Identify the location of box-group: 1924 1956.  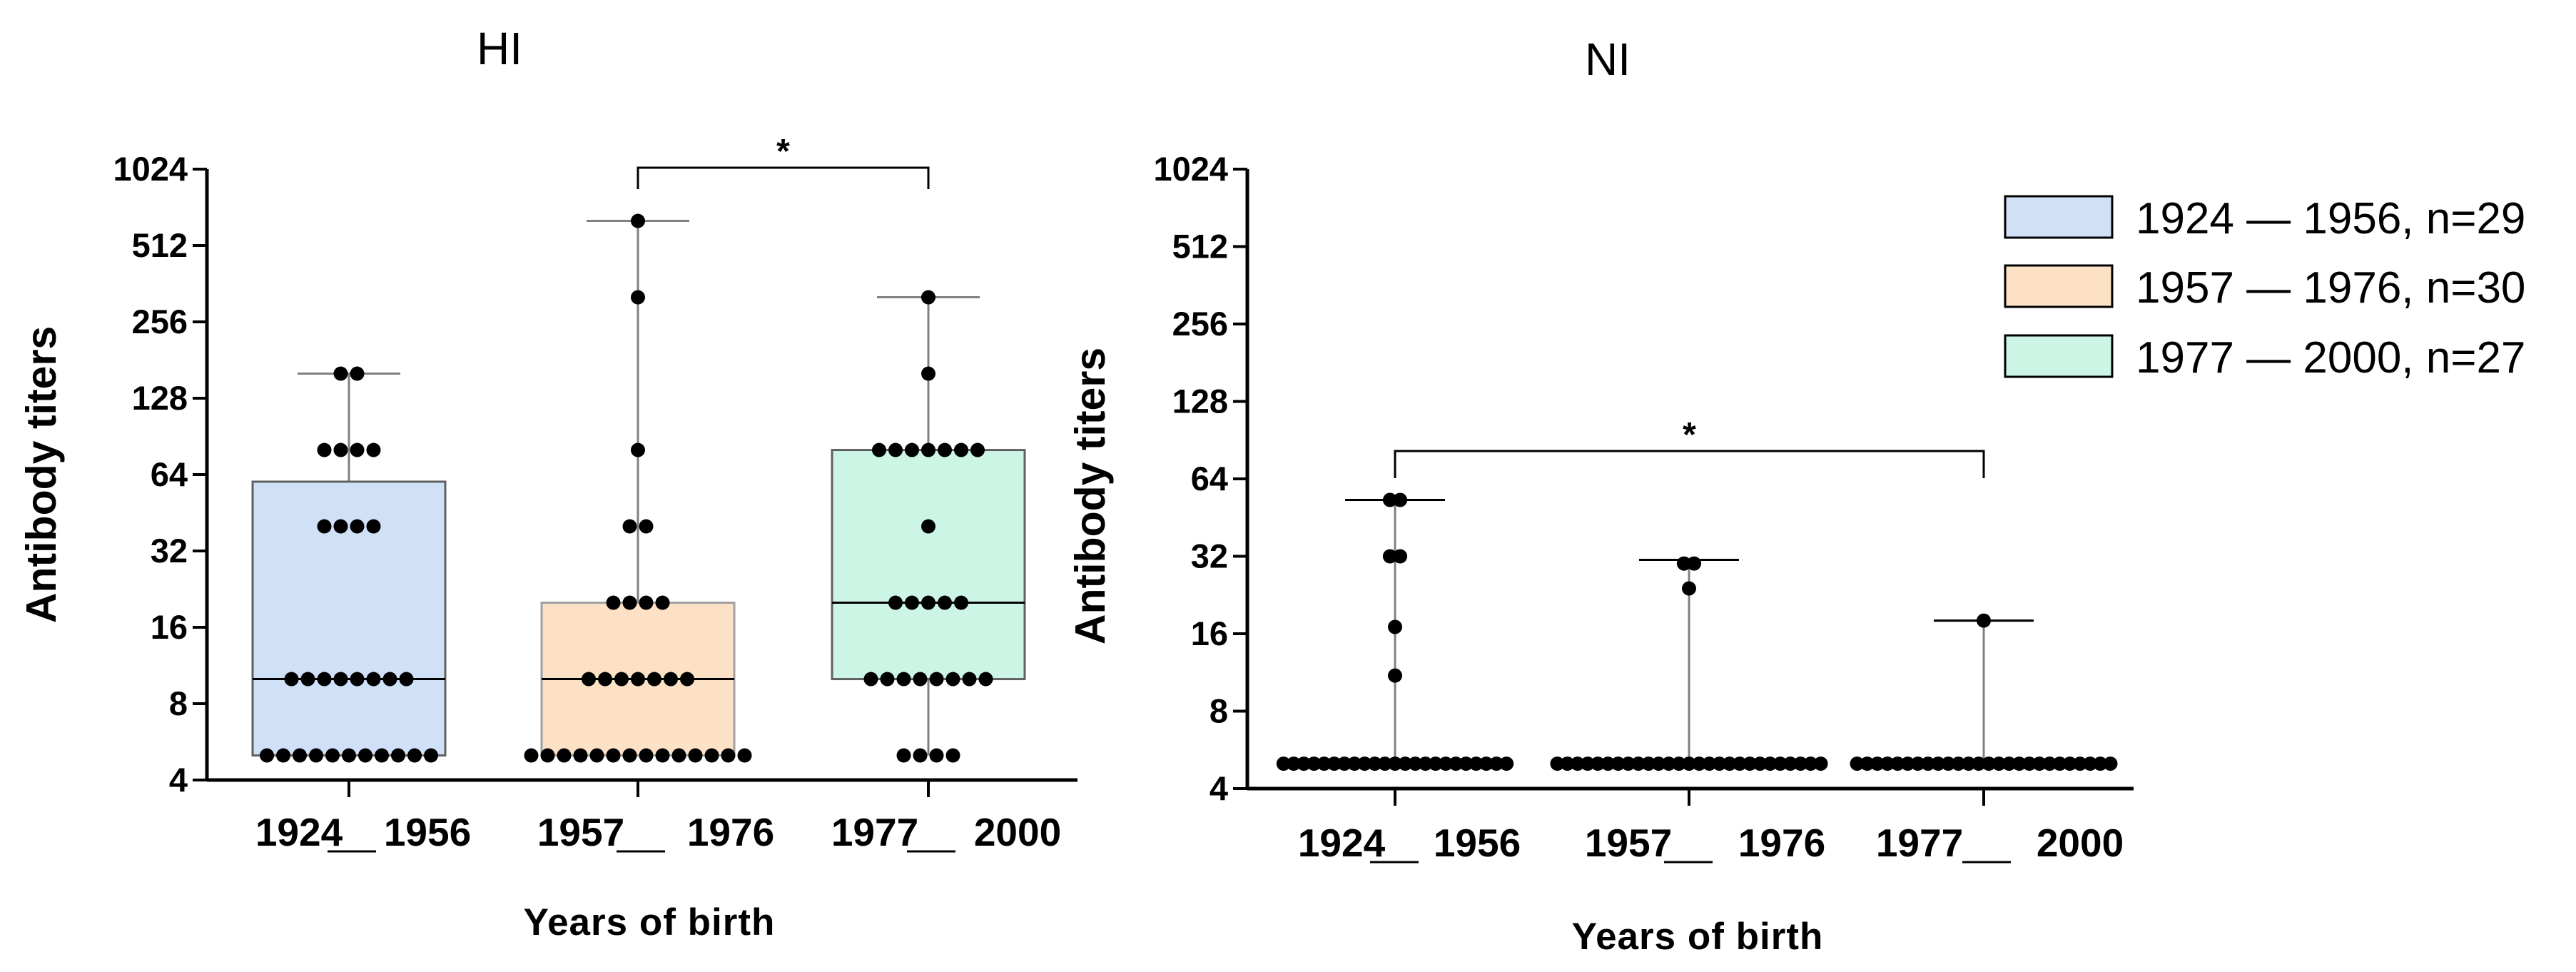
(361, 610).